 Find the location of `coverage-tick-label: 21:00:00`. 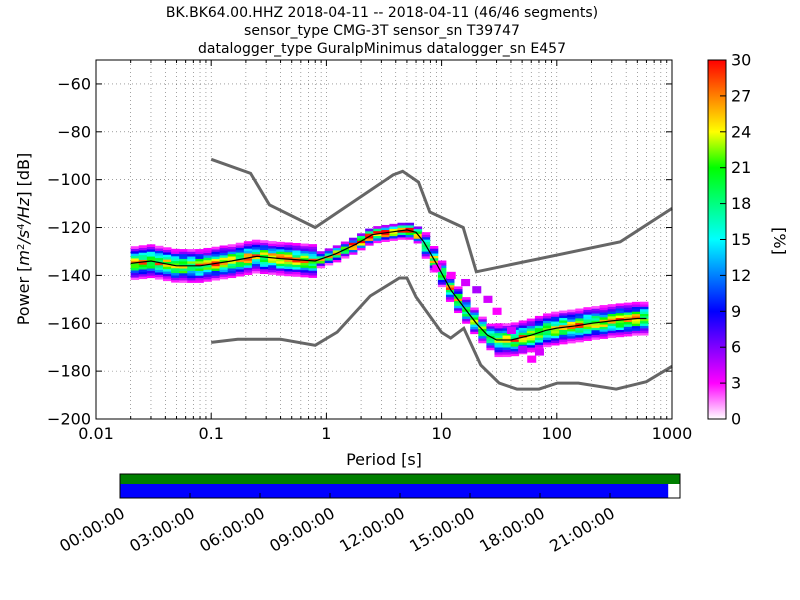

coverage-tick-label: 21:00:00 is located at coordinates (582, 529).